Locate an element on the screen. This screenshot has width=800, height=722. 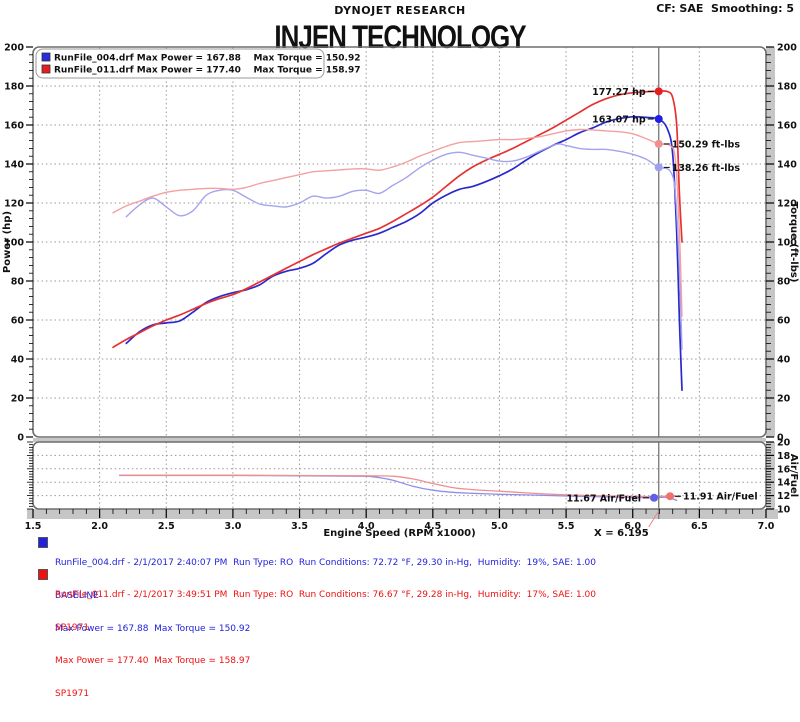
rpm-tick-label: 6.0 is located at coordinates (632, 526).